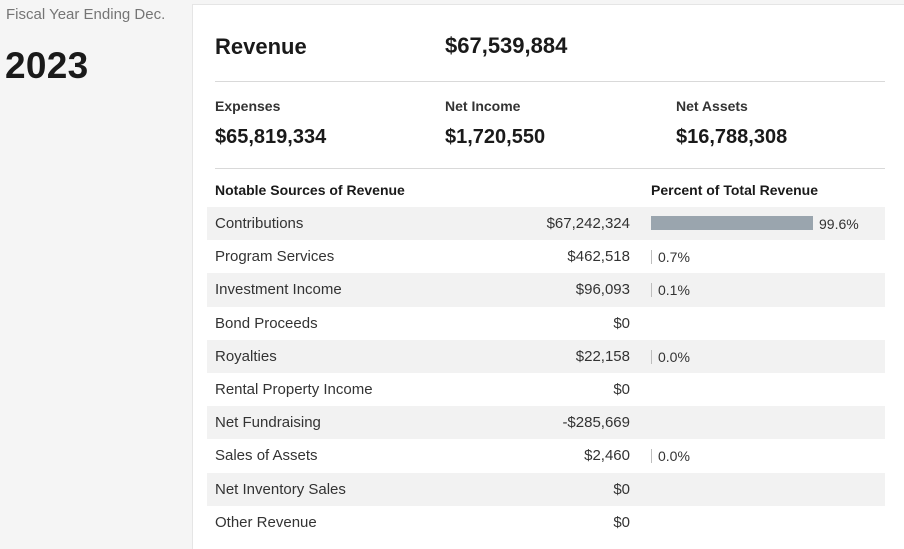 This screenshot has height=549, width=904. What do you see at coordinates (546, 323) in the screenshot?
I see `table-row: Bond Proceeds $0` at bounding box center [546, 323].